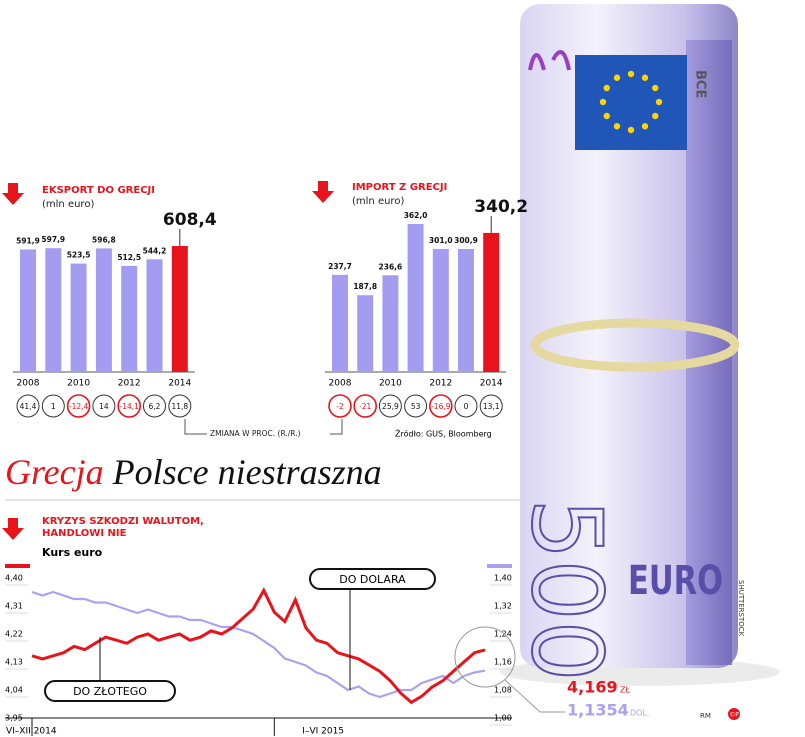 The width and height of the screenshot is (805, 737). What do you see at coordinates (501, 207) in the screenshot?
I see `value-label: 340,2` at bounding box center [501, 207].